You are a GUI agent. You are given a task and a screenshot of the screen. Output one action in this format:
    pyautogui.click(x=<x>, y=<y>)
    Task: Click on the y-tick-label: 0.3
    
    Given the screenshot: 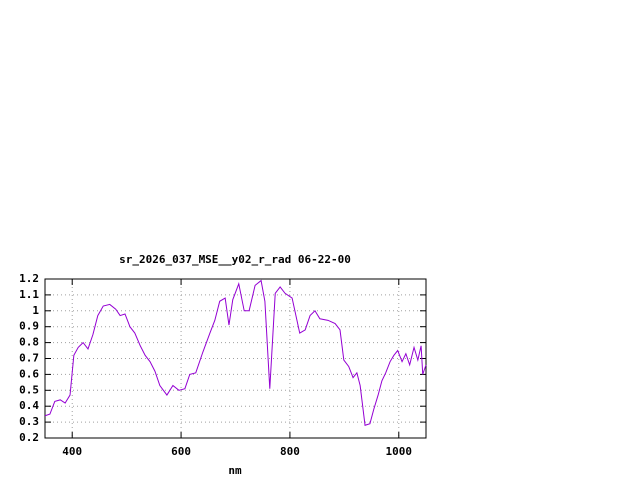 What is the action you would take?
    pyautogui.click(x=29, y=421)
    